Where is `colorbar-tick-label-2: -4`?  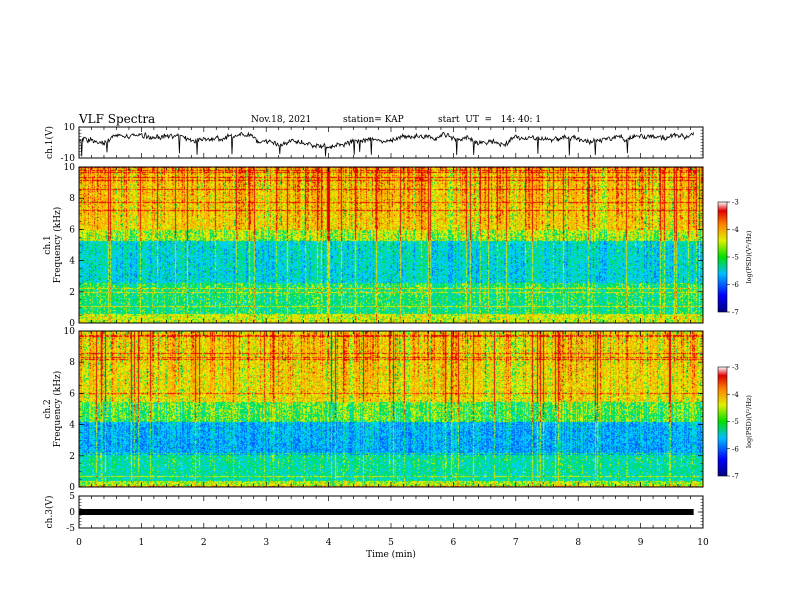
colorbar-tick-label-2: -4 is located at coordinates (735, 395).